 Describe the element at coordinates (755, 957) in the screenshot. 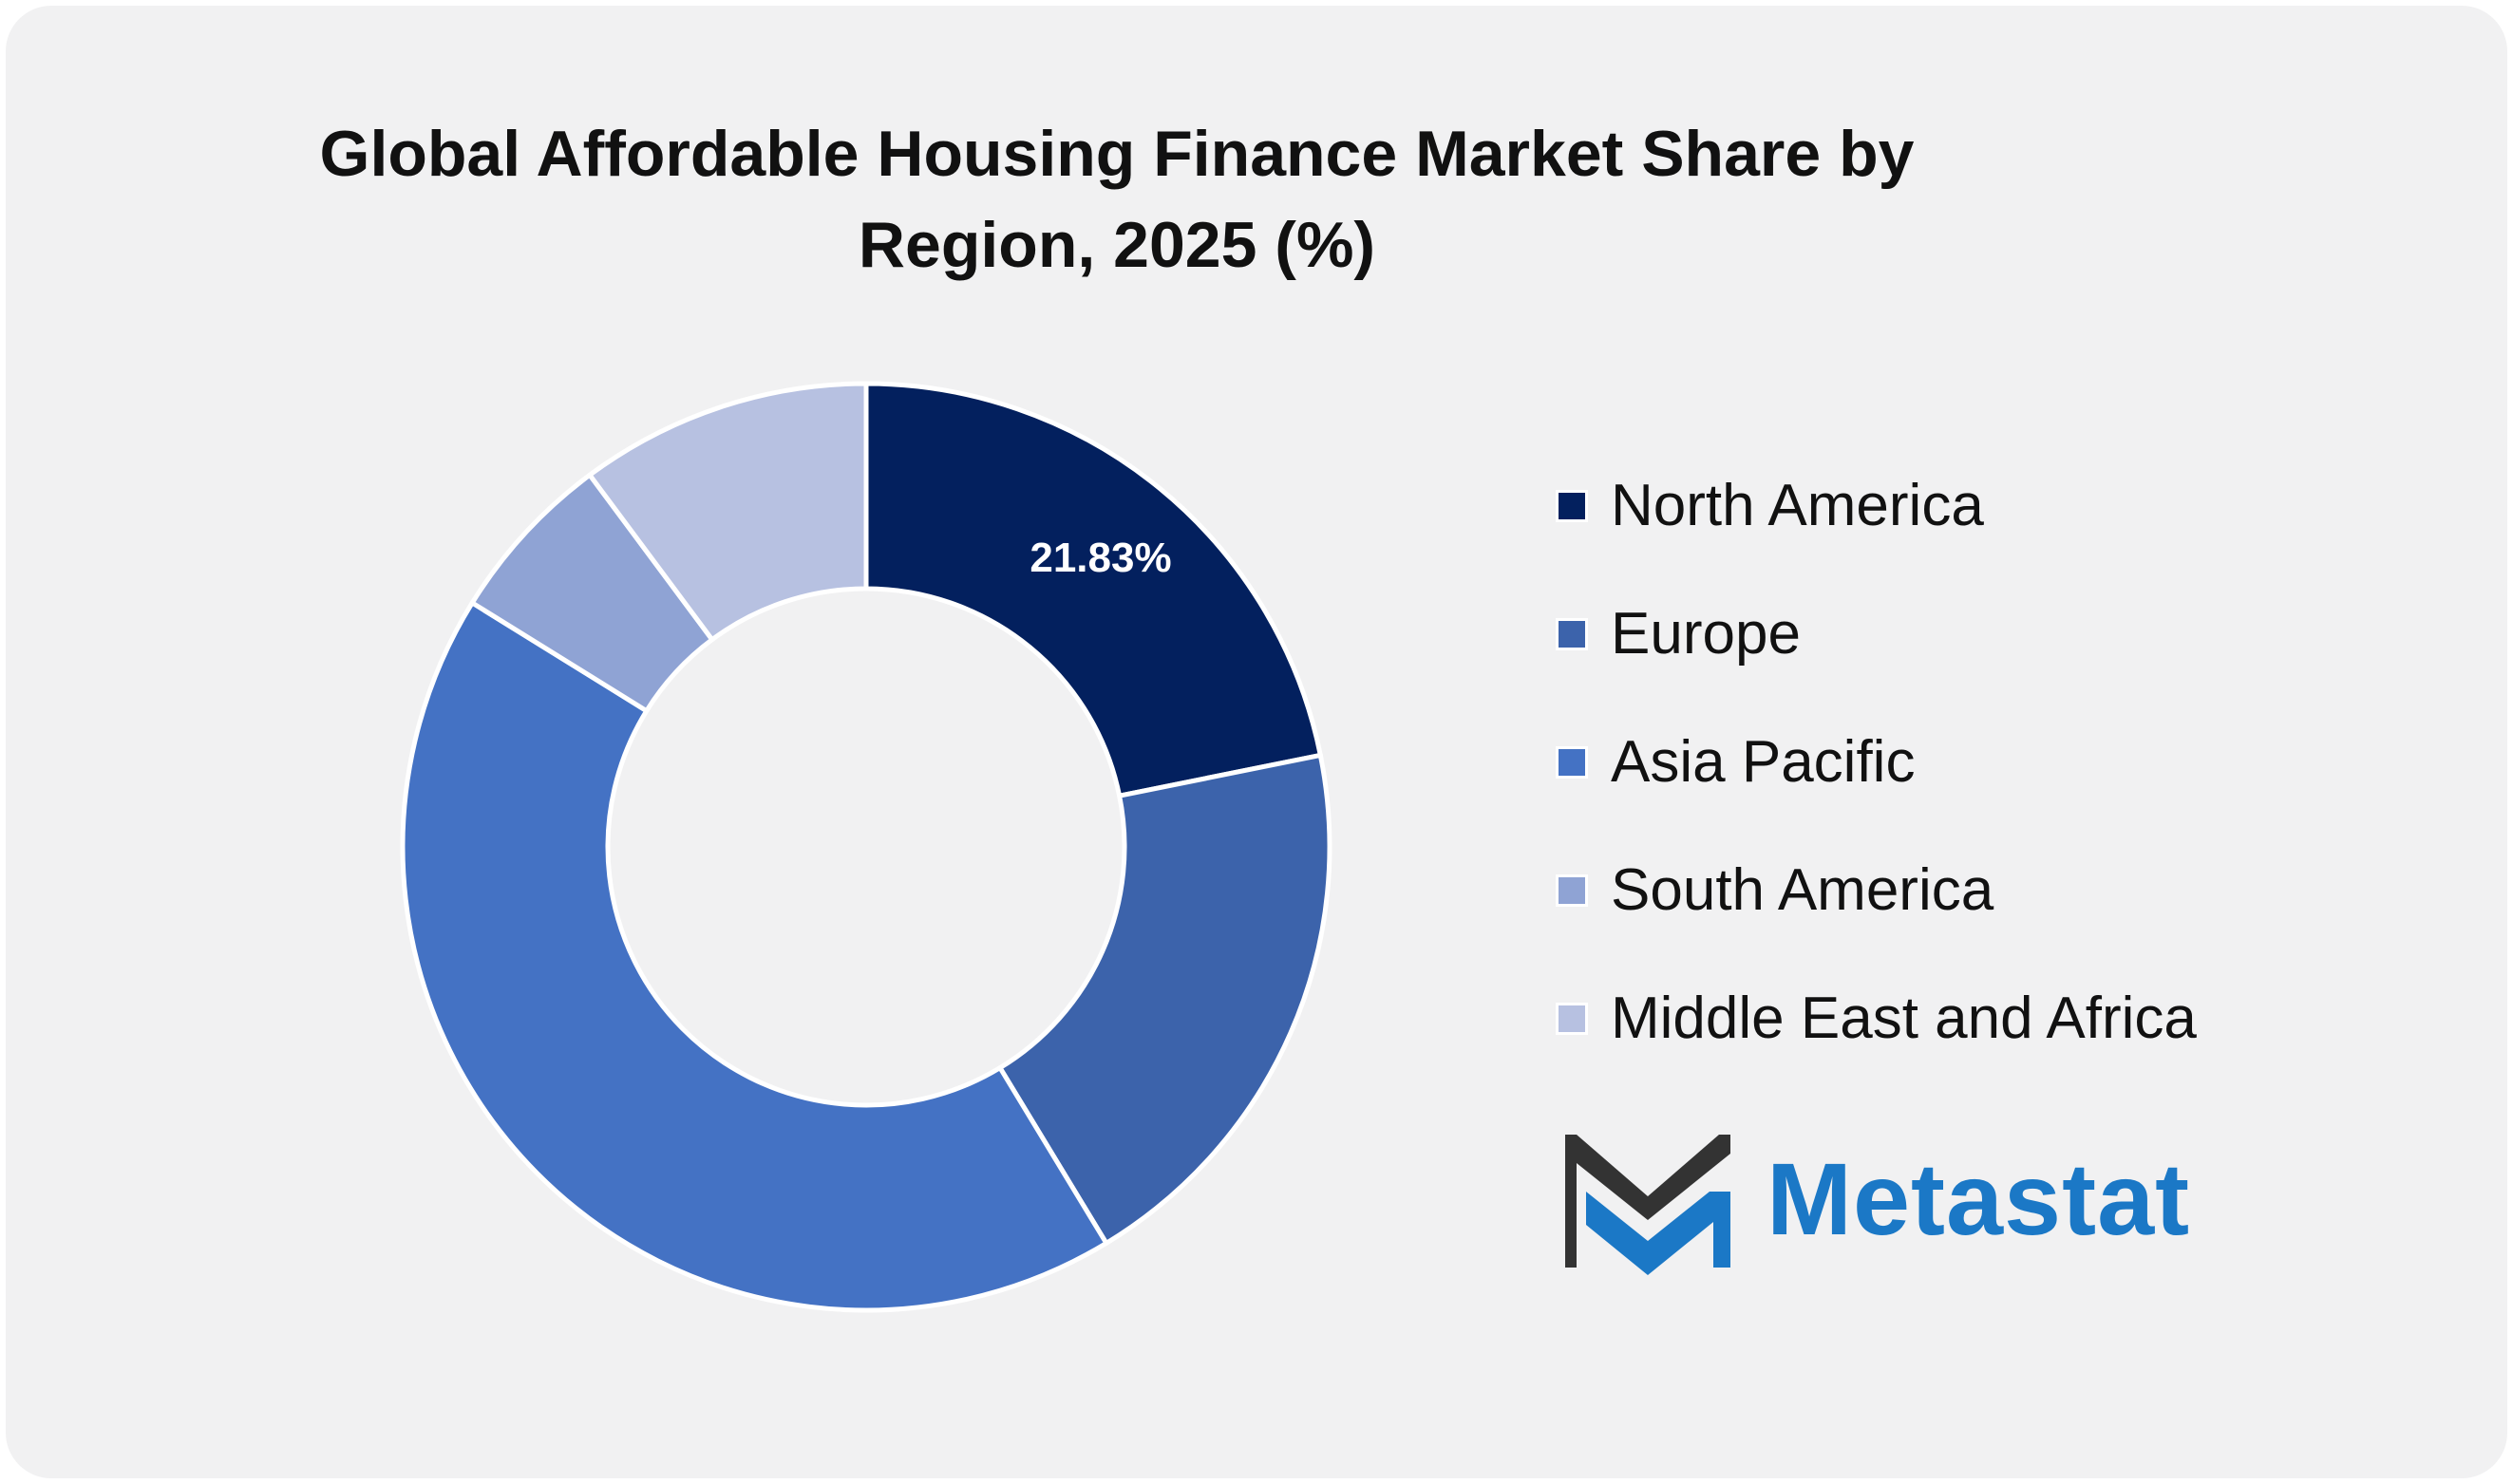

I see `donut-slice-asia-pacific` at that location.